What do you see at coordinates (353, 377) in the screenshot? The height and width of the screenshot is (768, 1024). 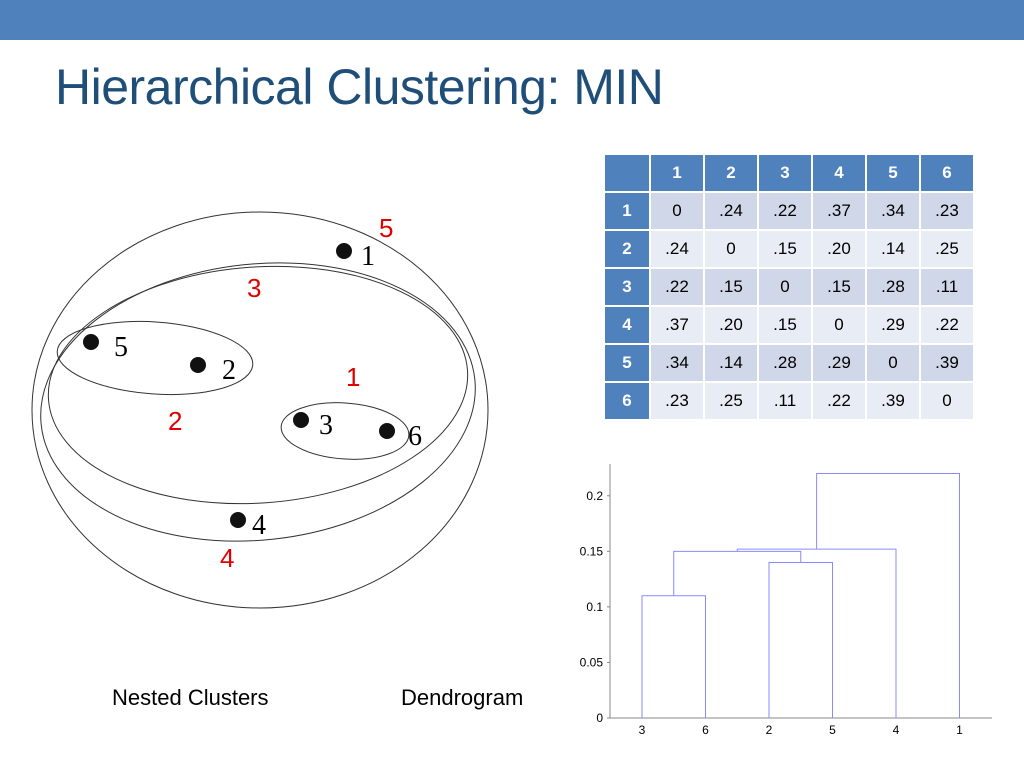 I see `cluster-order-label-1: 1` at bounding box center [353, 377].